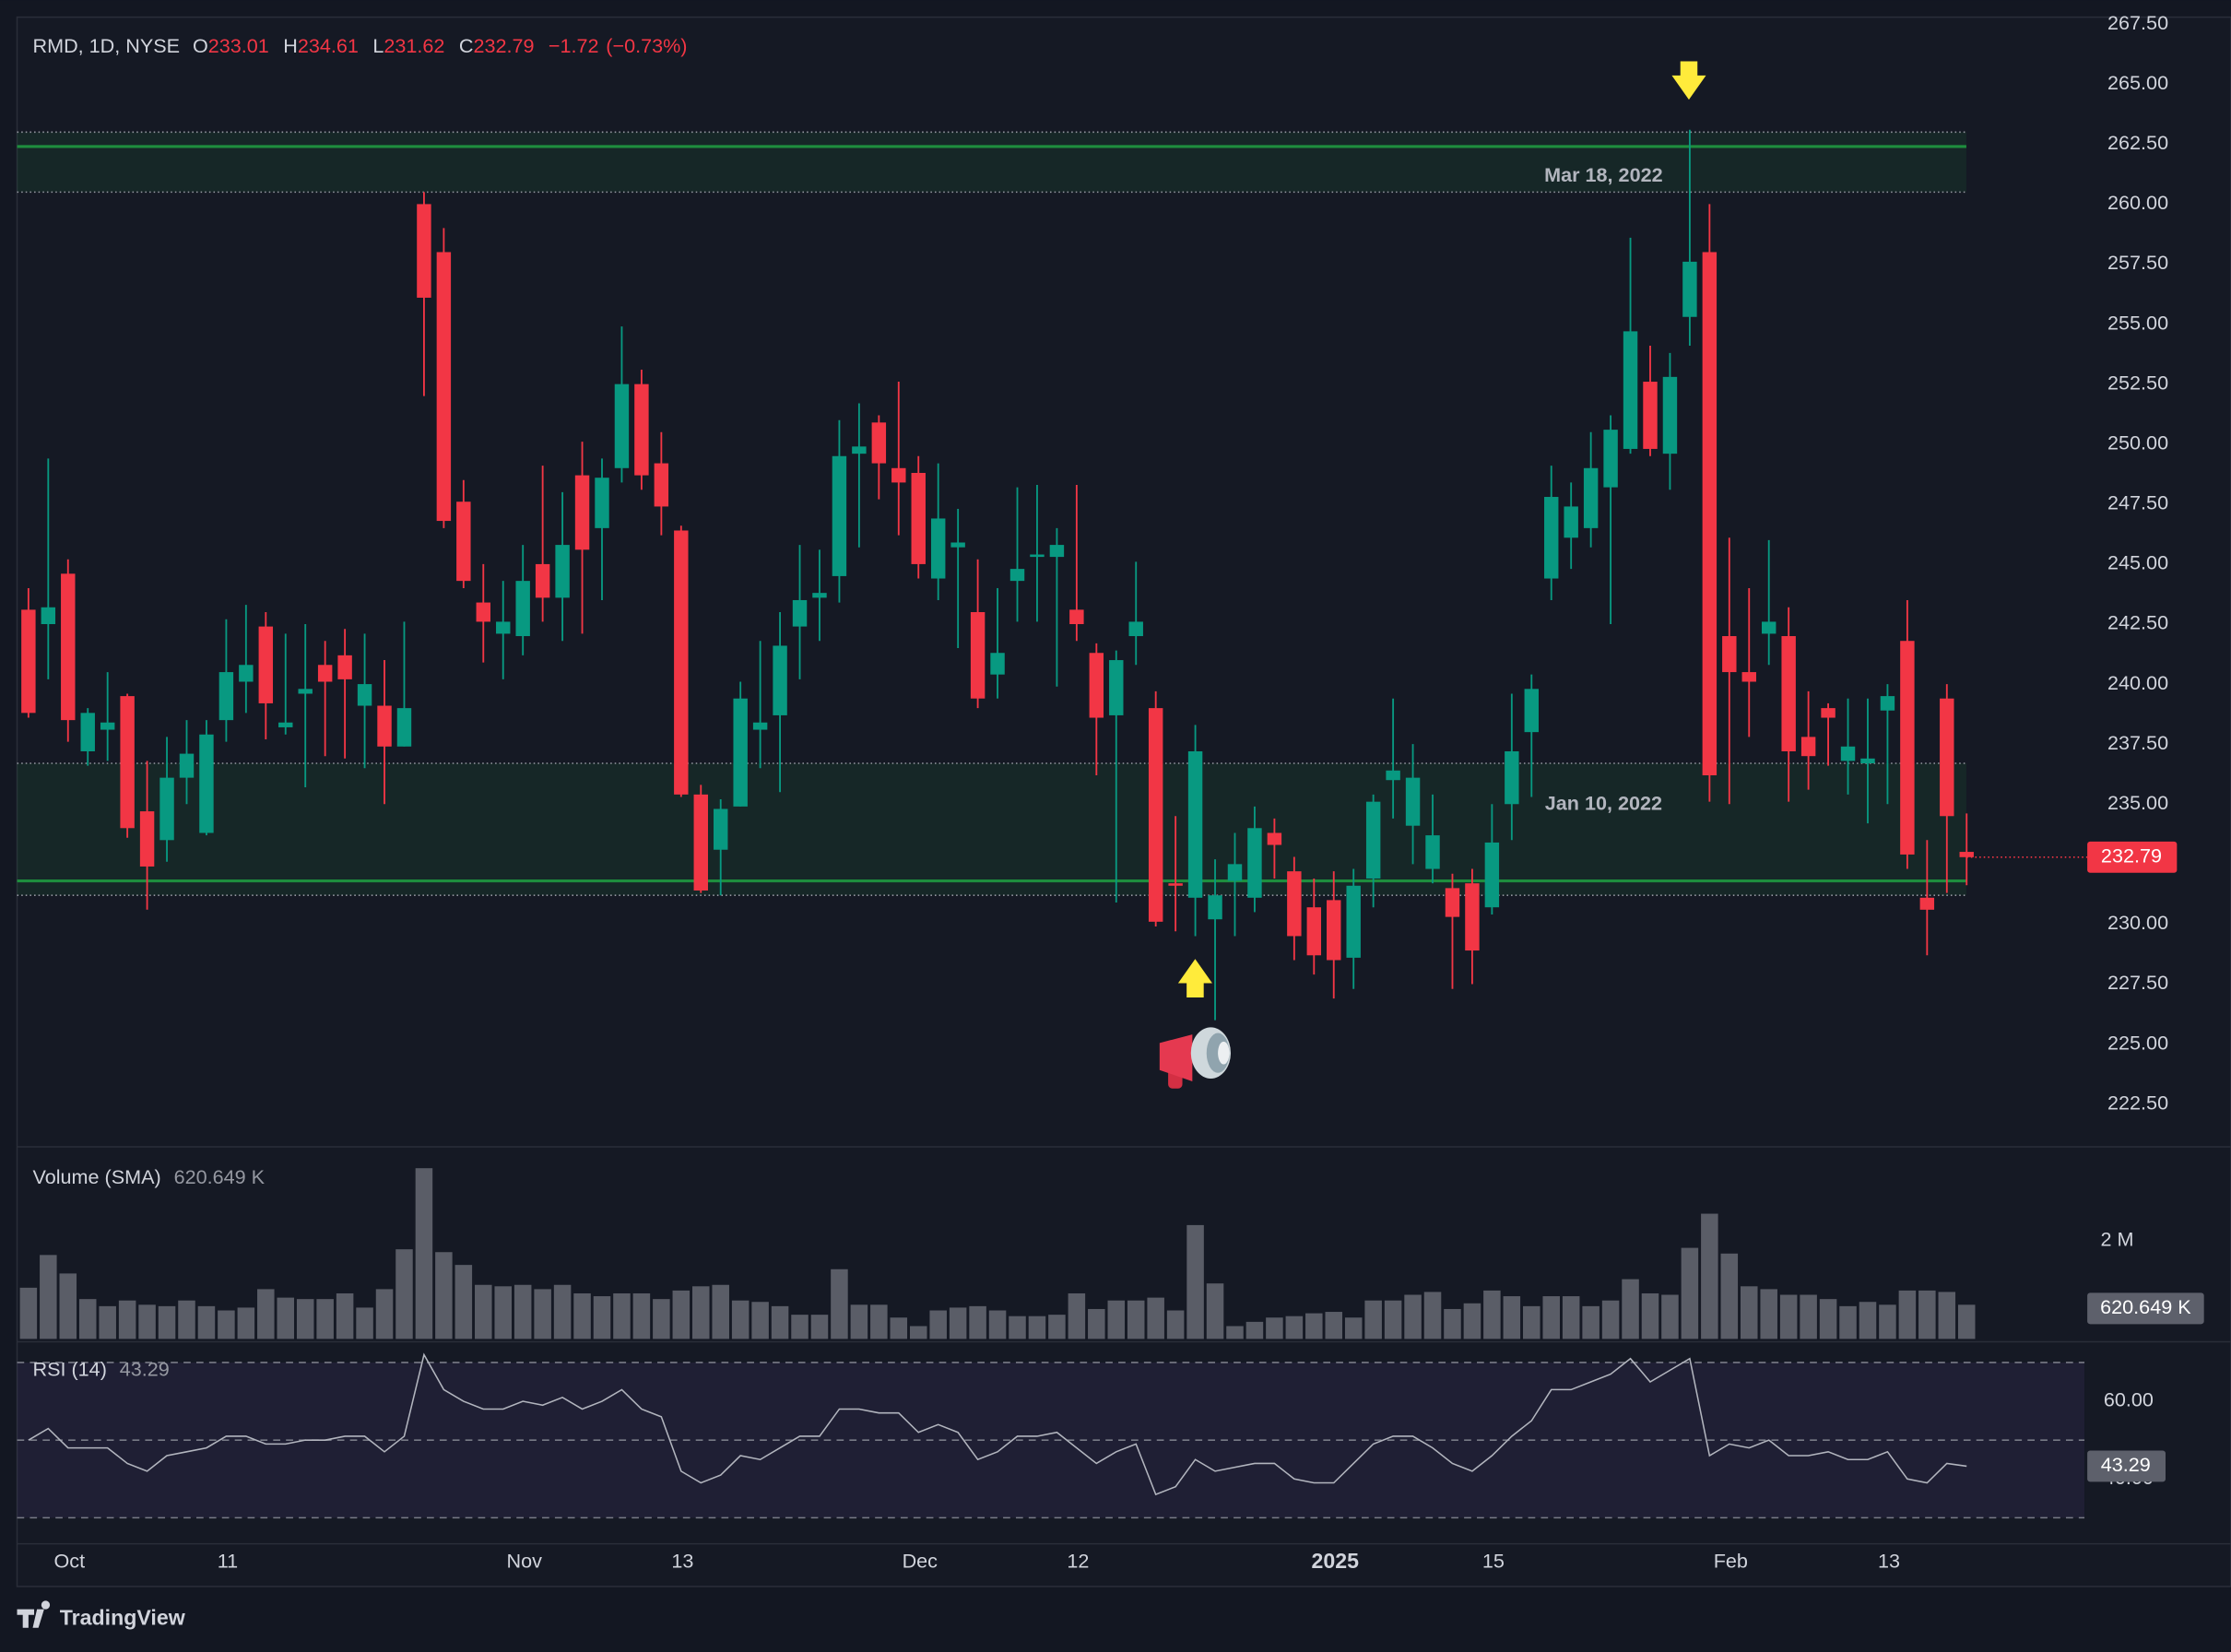 The width and height of the screenshot is (2231, 1652). Describe the element at coordinates (239, 45) in the screenshot. I see `ohlc-value: 233.01` at that location.